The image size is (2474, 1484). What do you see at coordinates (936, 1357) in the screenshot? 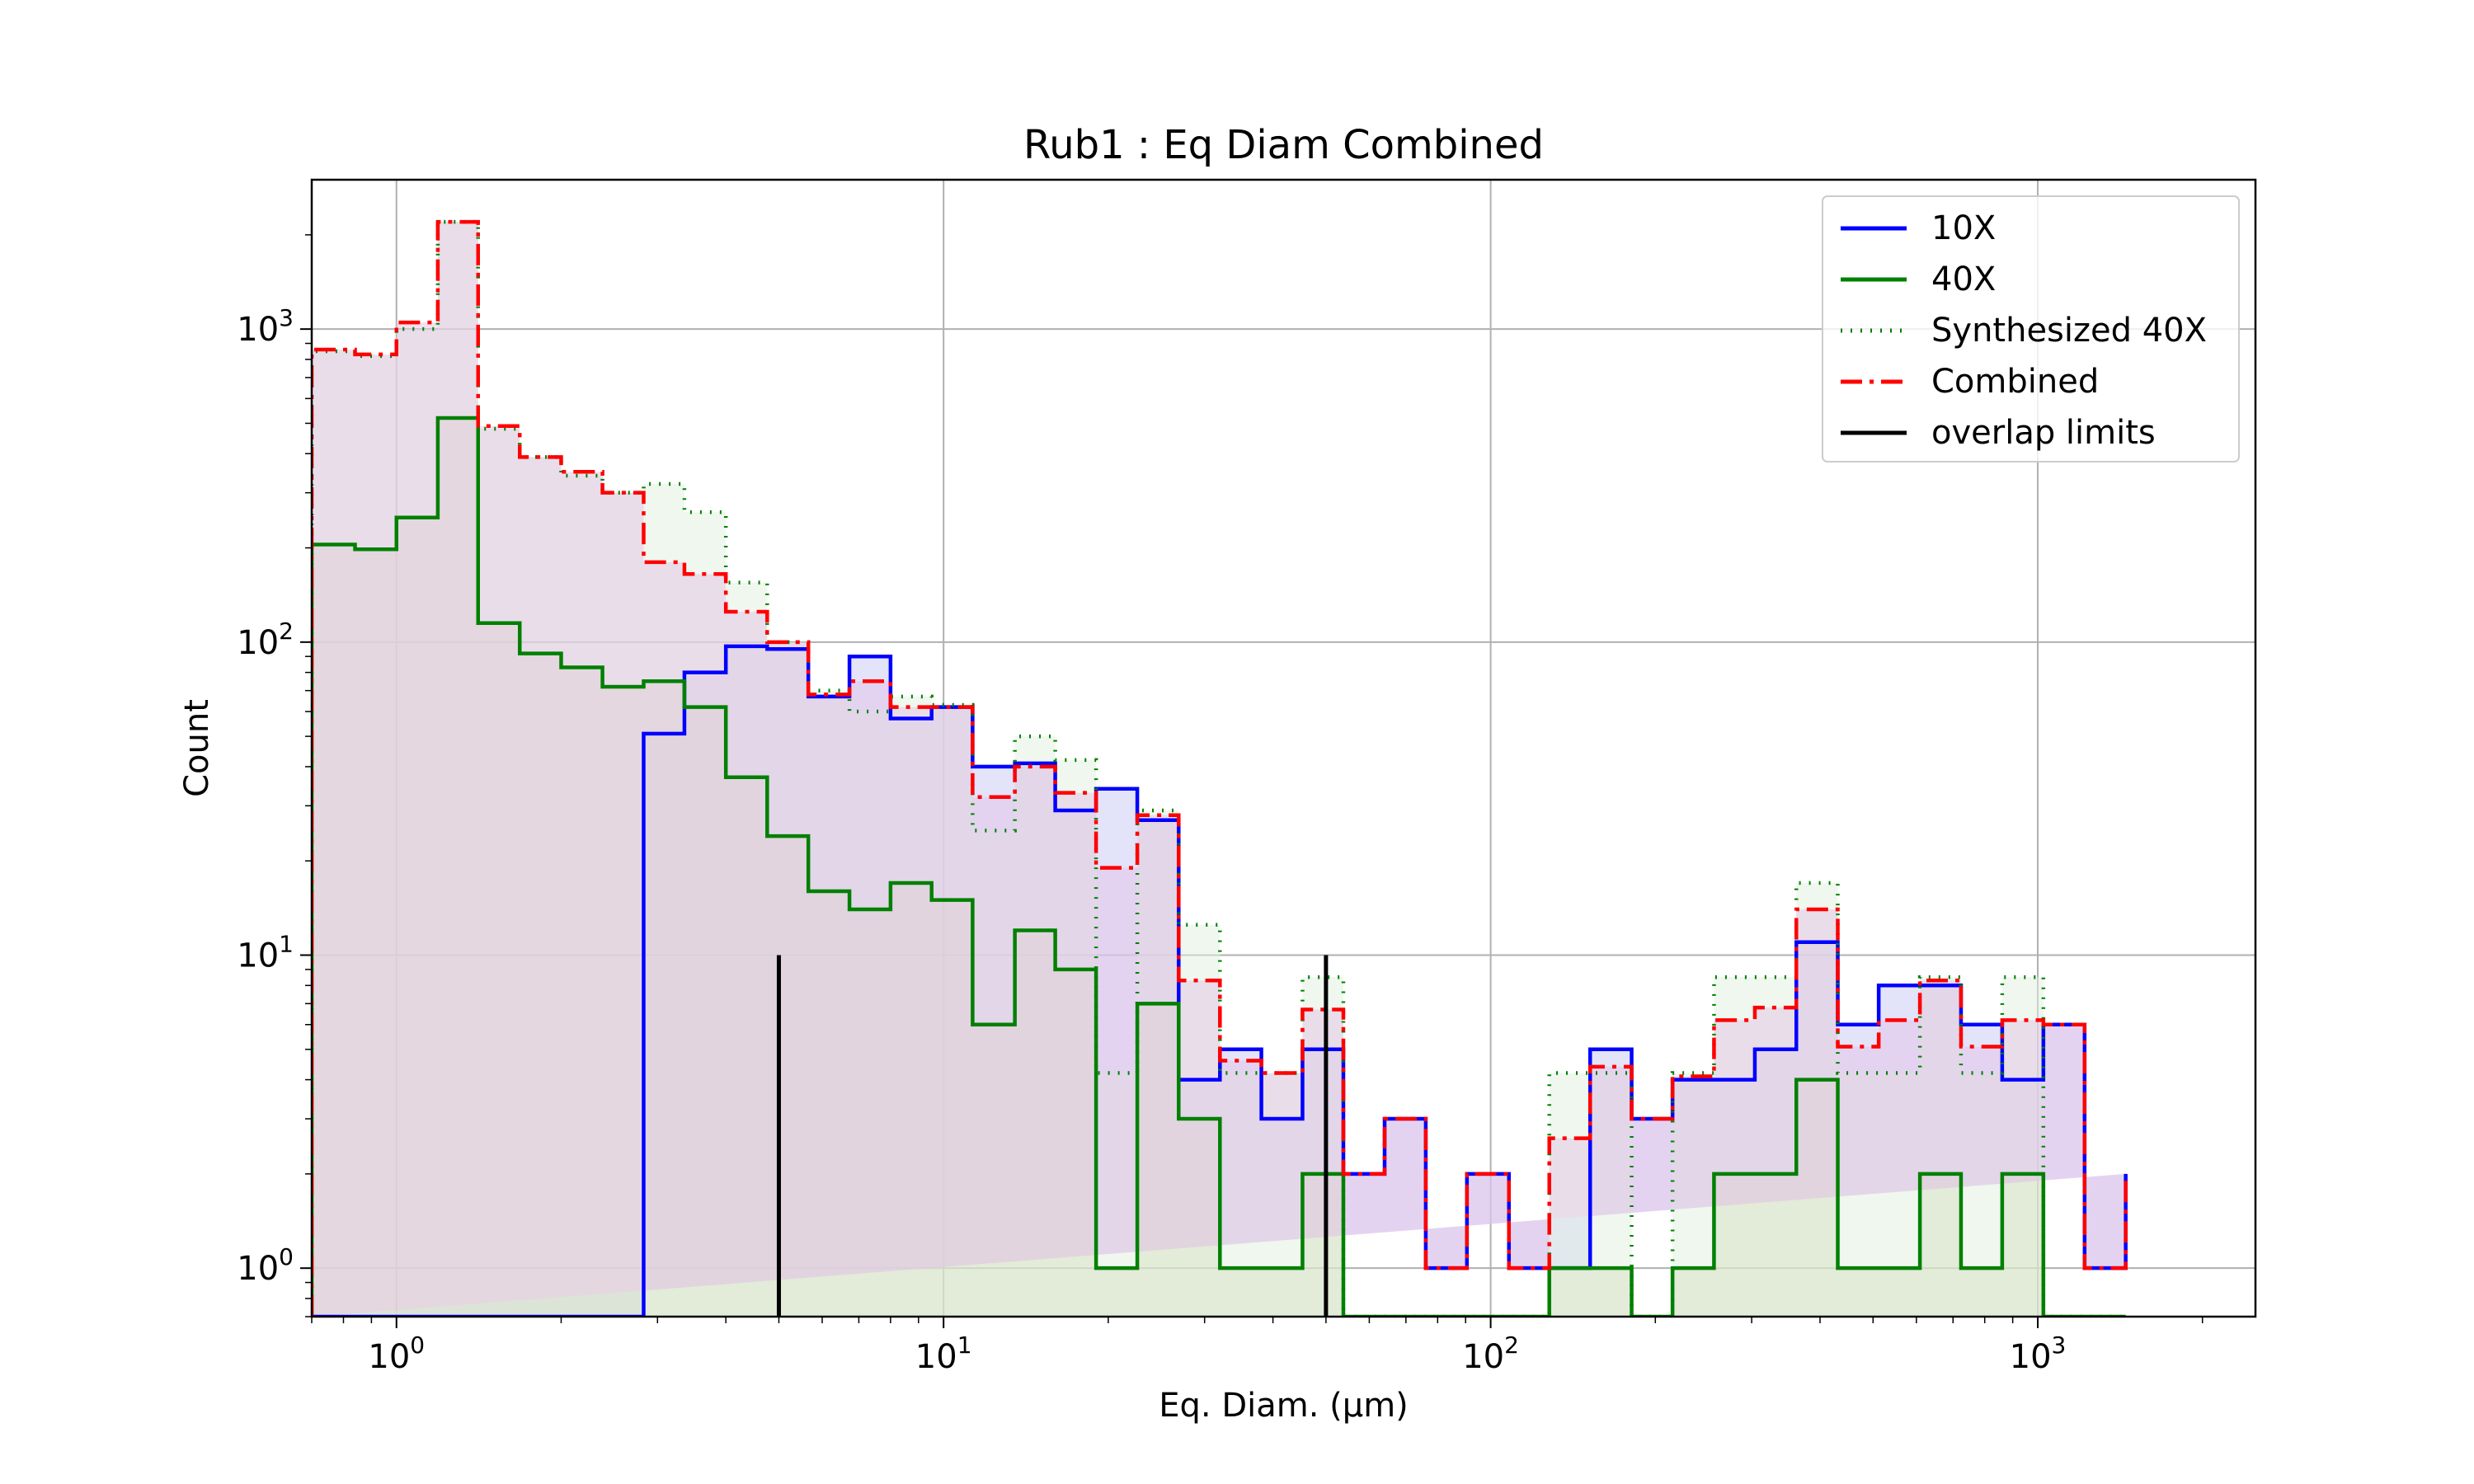
I see `x-tick-label-1-base: 10` at bounding box center [936, 1357].